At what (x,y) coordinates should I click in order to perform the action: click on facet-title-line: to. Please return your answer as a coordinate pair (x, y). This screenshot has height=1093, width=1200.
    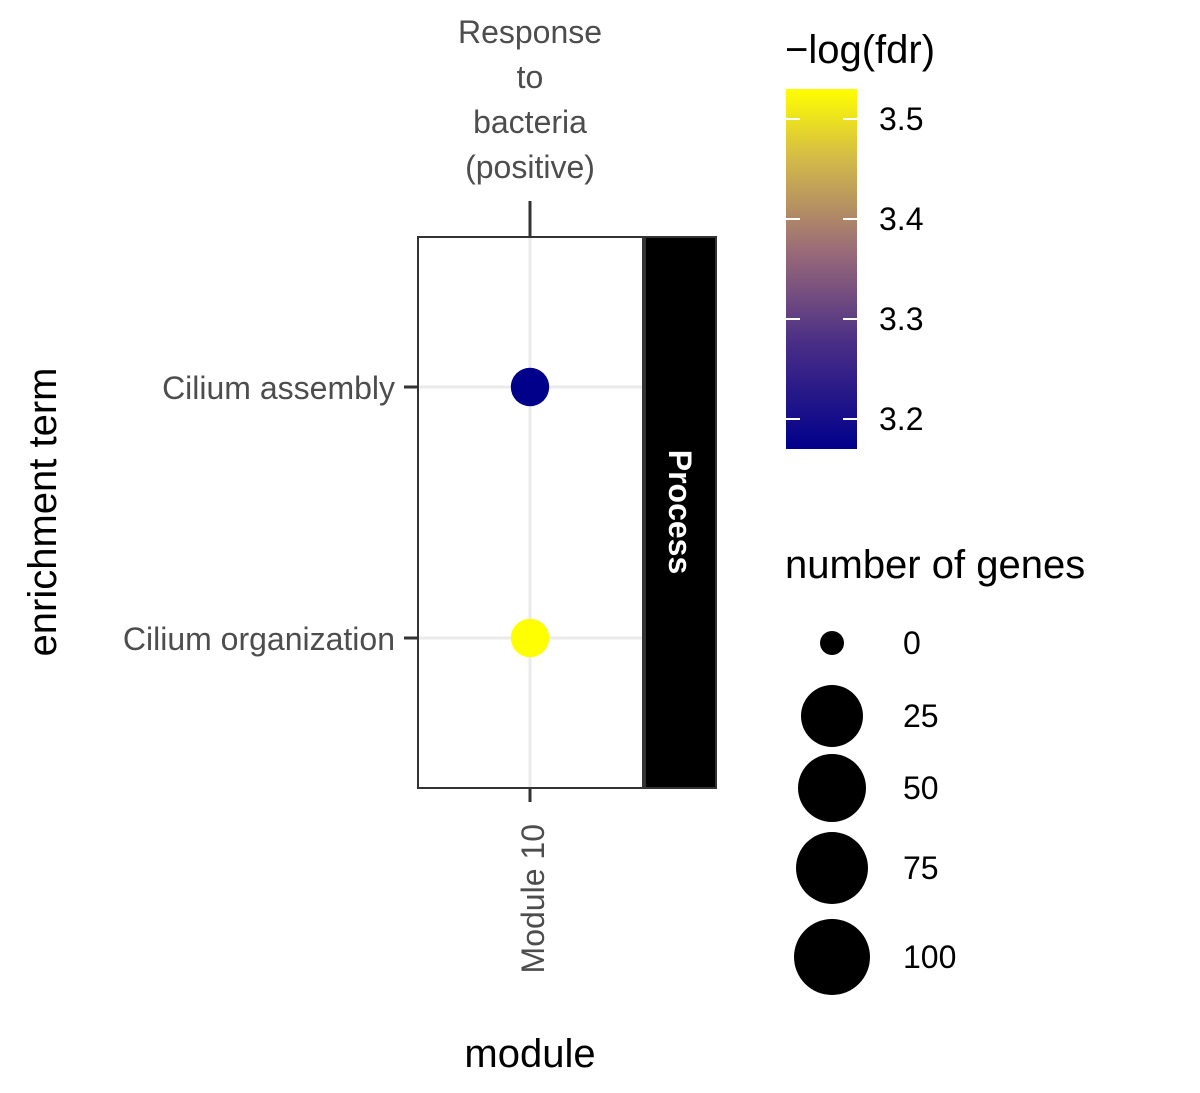
    Looking at the image, I should click on (530, 77).